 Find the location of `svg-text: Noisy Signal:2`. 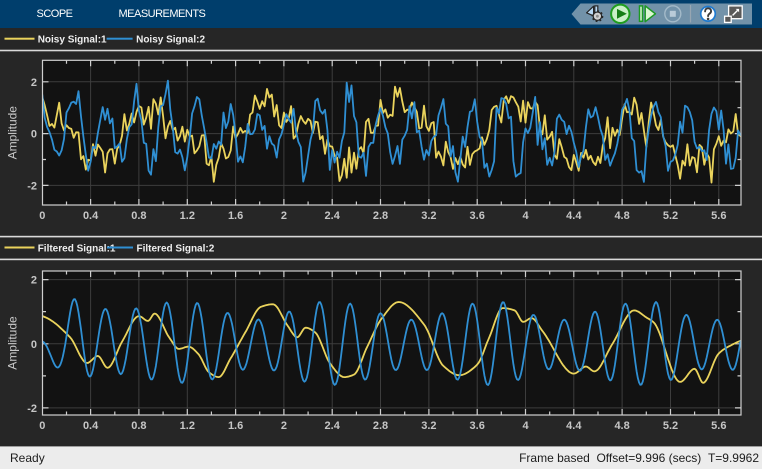

svg-text: Noisy Signal:2 is located at coordinates (170, 40).